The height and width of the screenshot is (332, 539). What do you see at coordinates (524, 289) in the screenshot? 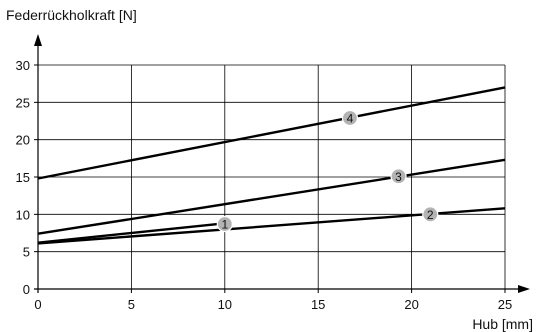
I see `x-axis-arrow` at bounding box center [524, 289].